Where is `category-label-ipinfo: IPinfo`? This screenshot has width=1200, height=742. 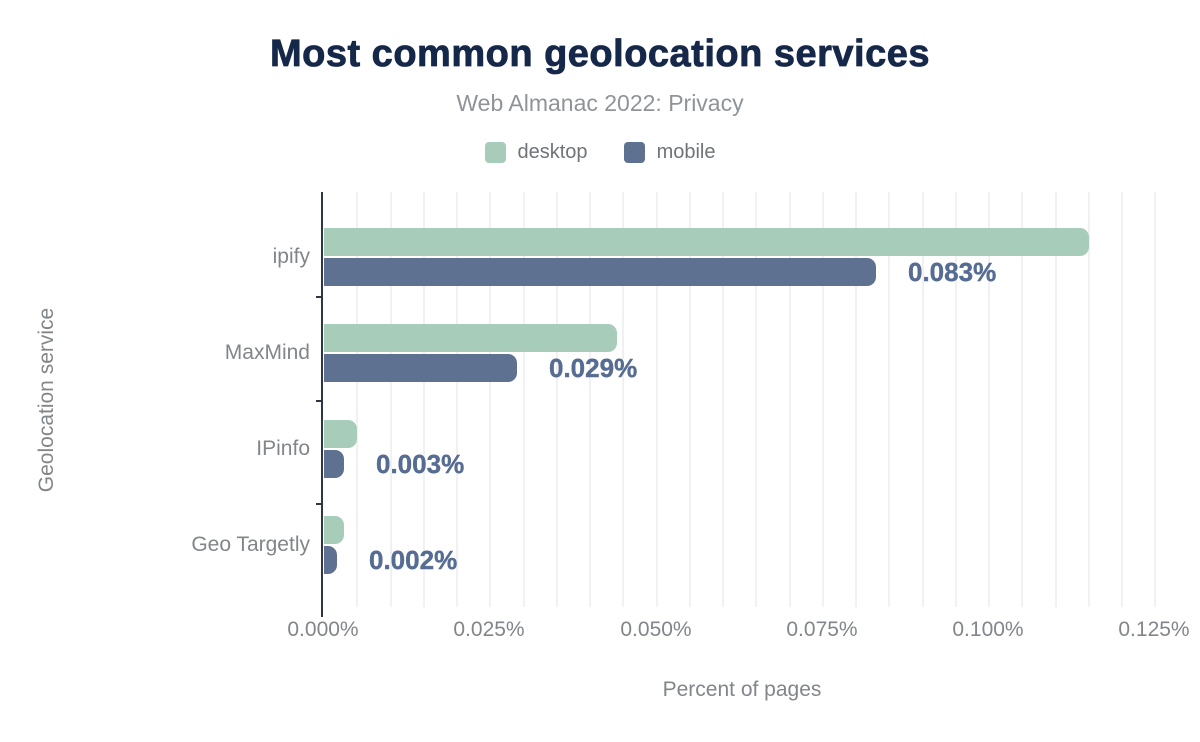 category-label-ipinfo: IPinfo is located at coordinates (283, 448).